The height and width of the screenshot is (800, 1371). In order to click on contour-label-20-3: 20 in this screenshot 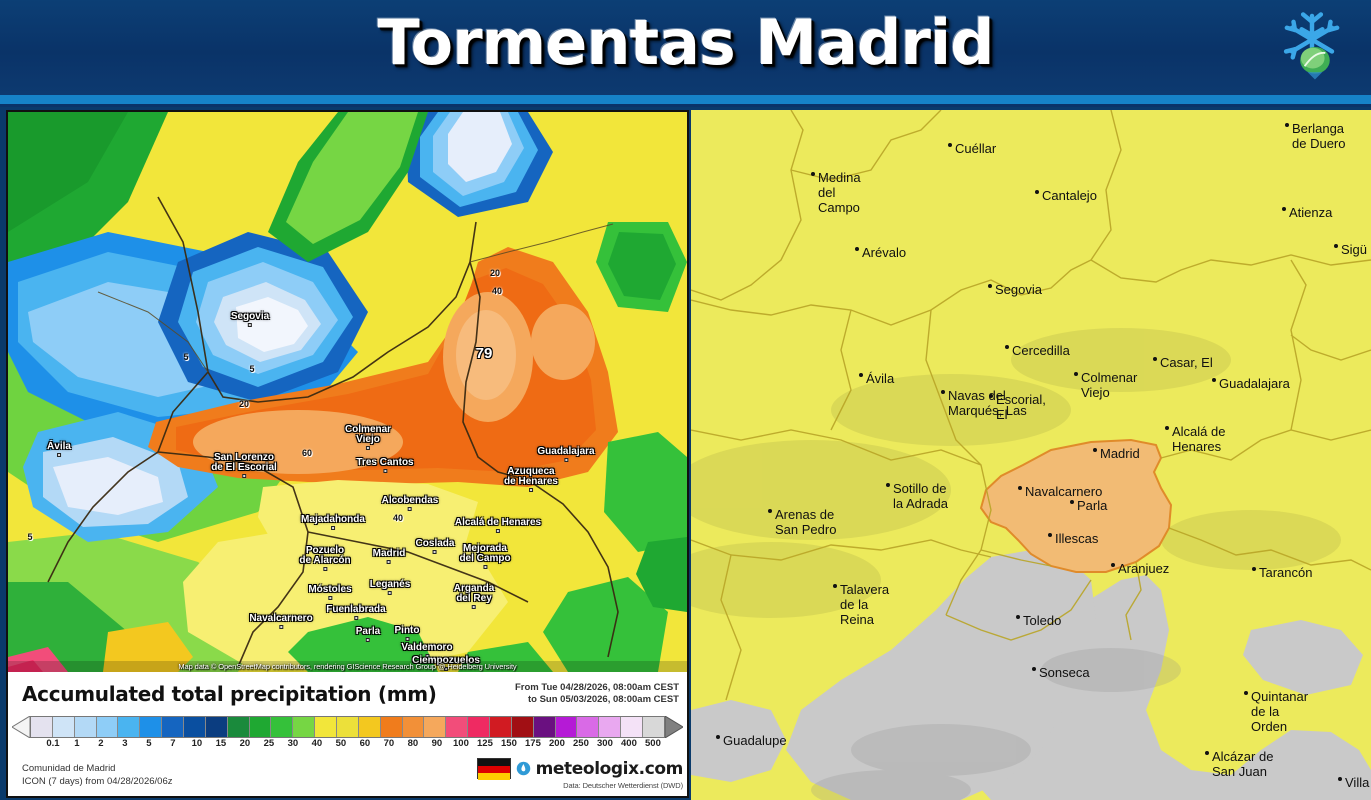, I will do `click(244, 404)`.